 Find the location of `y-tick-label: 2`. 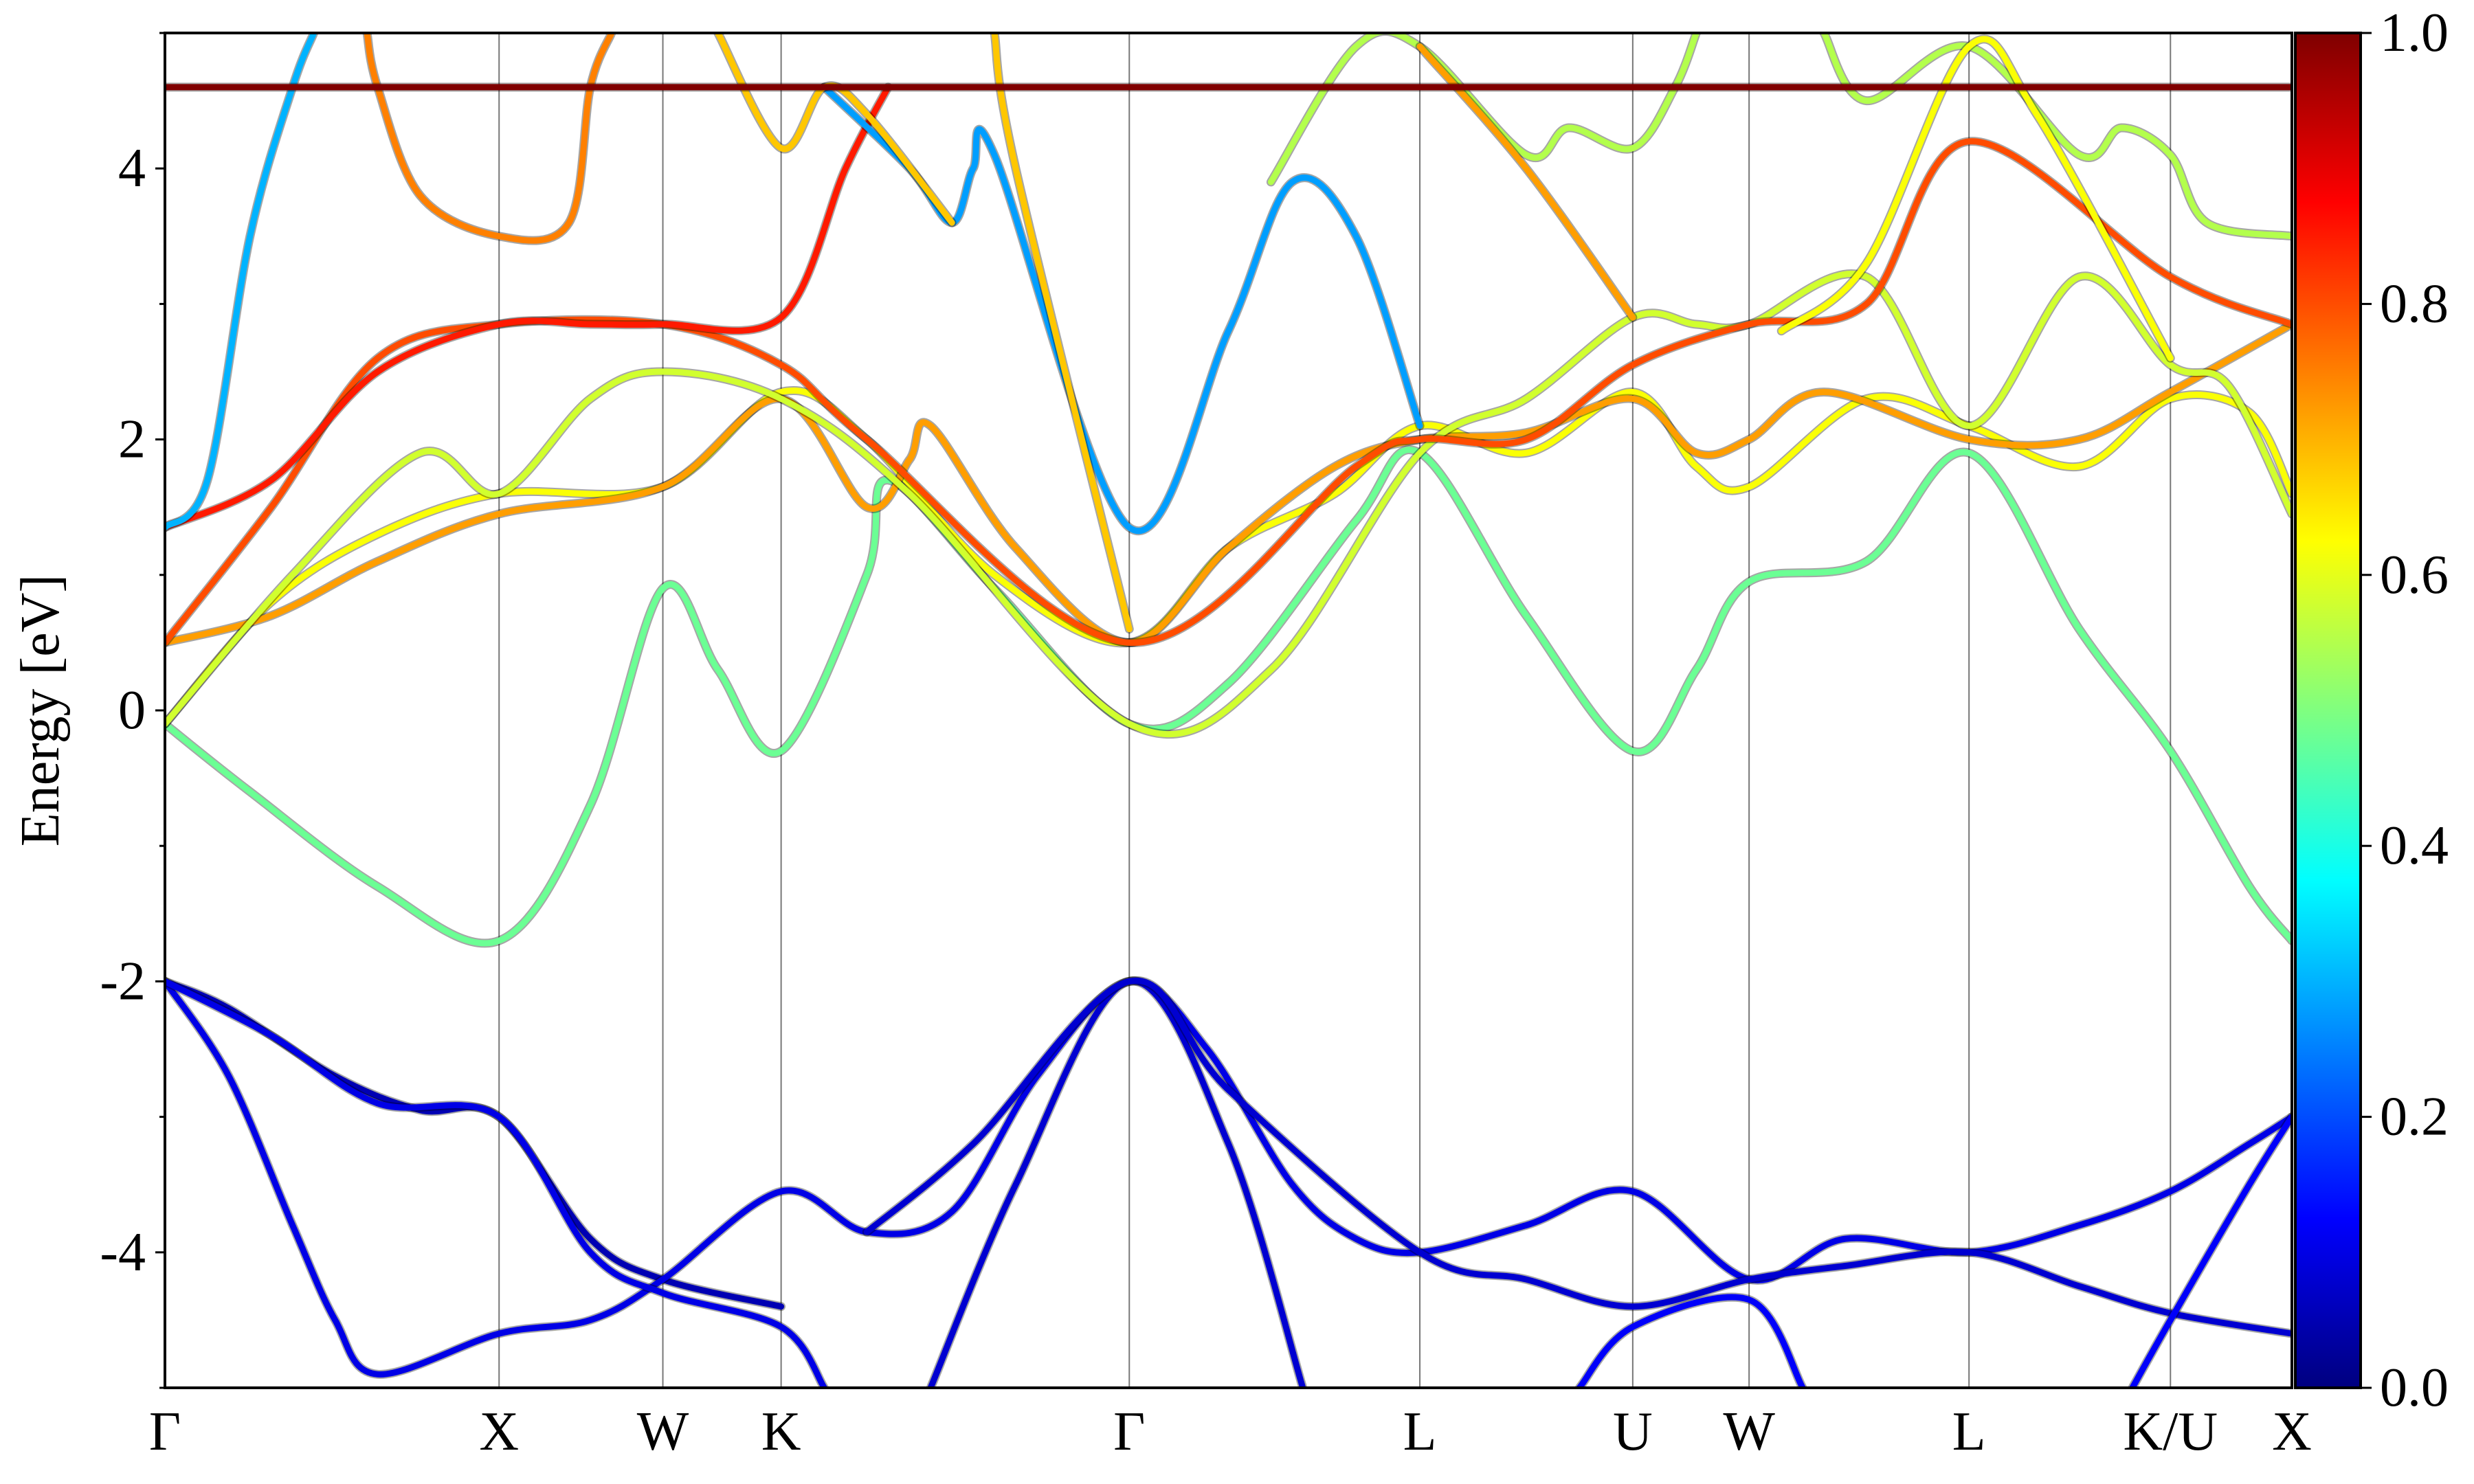

y-tick-label: 2 is located at coordinates (132, 439).